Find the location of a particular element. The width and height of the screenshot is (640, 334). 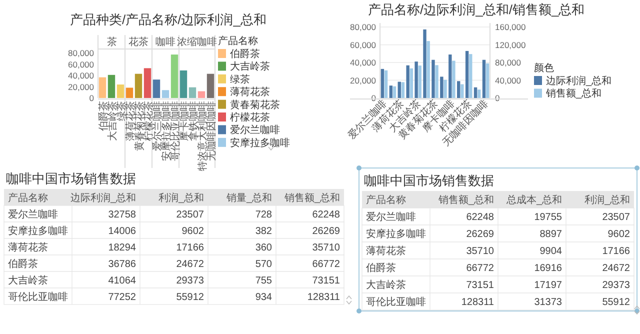

data-label: 77252 is located at coordinates (122, 297).